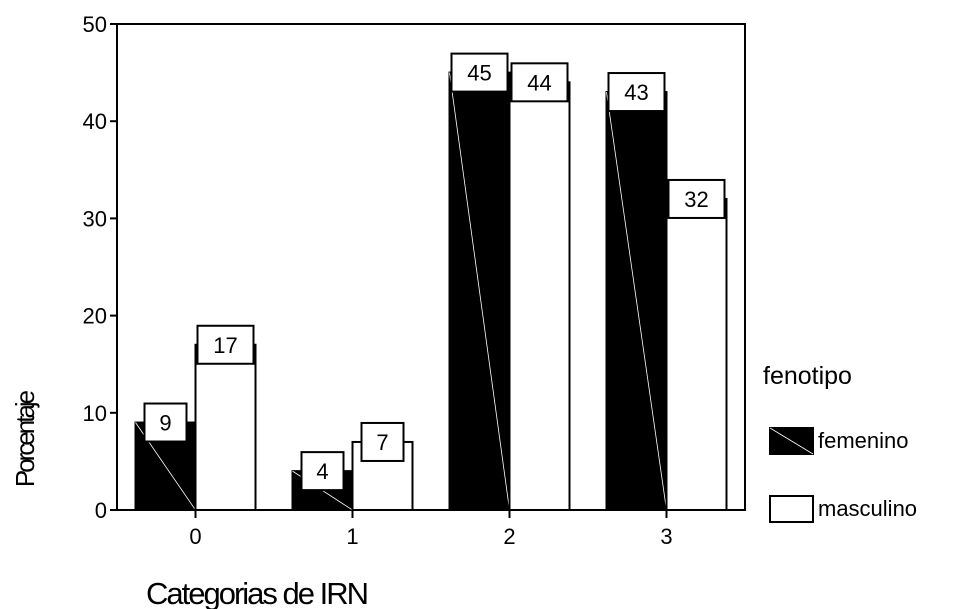  Describe the element at coordinates (431, 529) in the screenshot. I see `x-axis: 0 1 2 3` at that location.